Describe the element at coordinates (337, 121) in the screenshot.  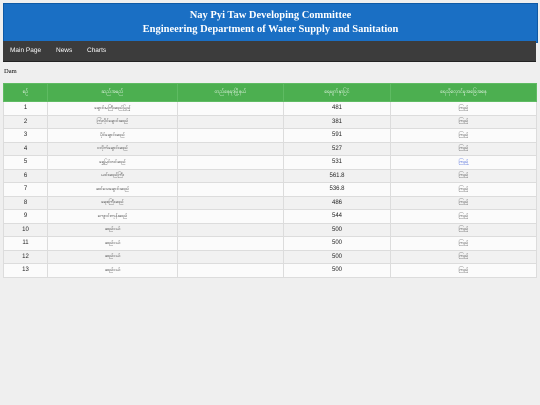
I see `row-water-level: 381` at that location.